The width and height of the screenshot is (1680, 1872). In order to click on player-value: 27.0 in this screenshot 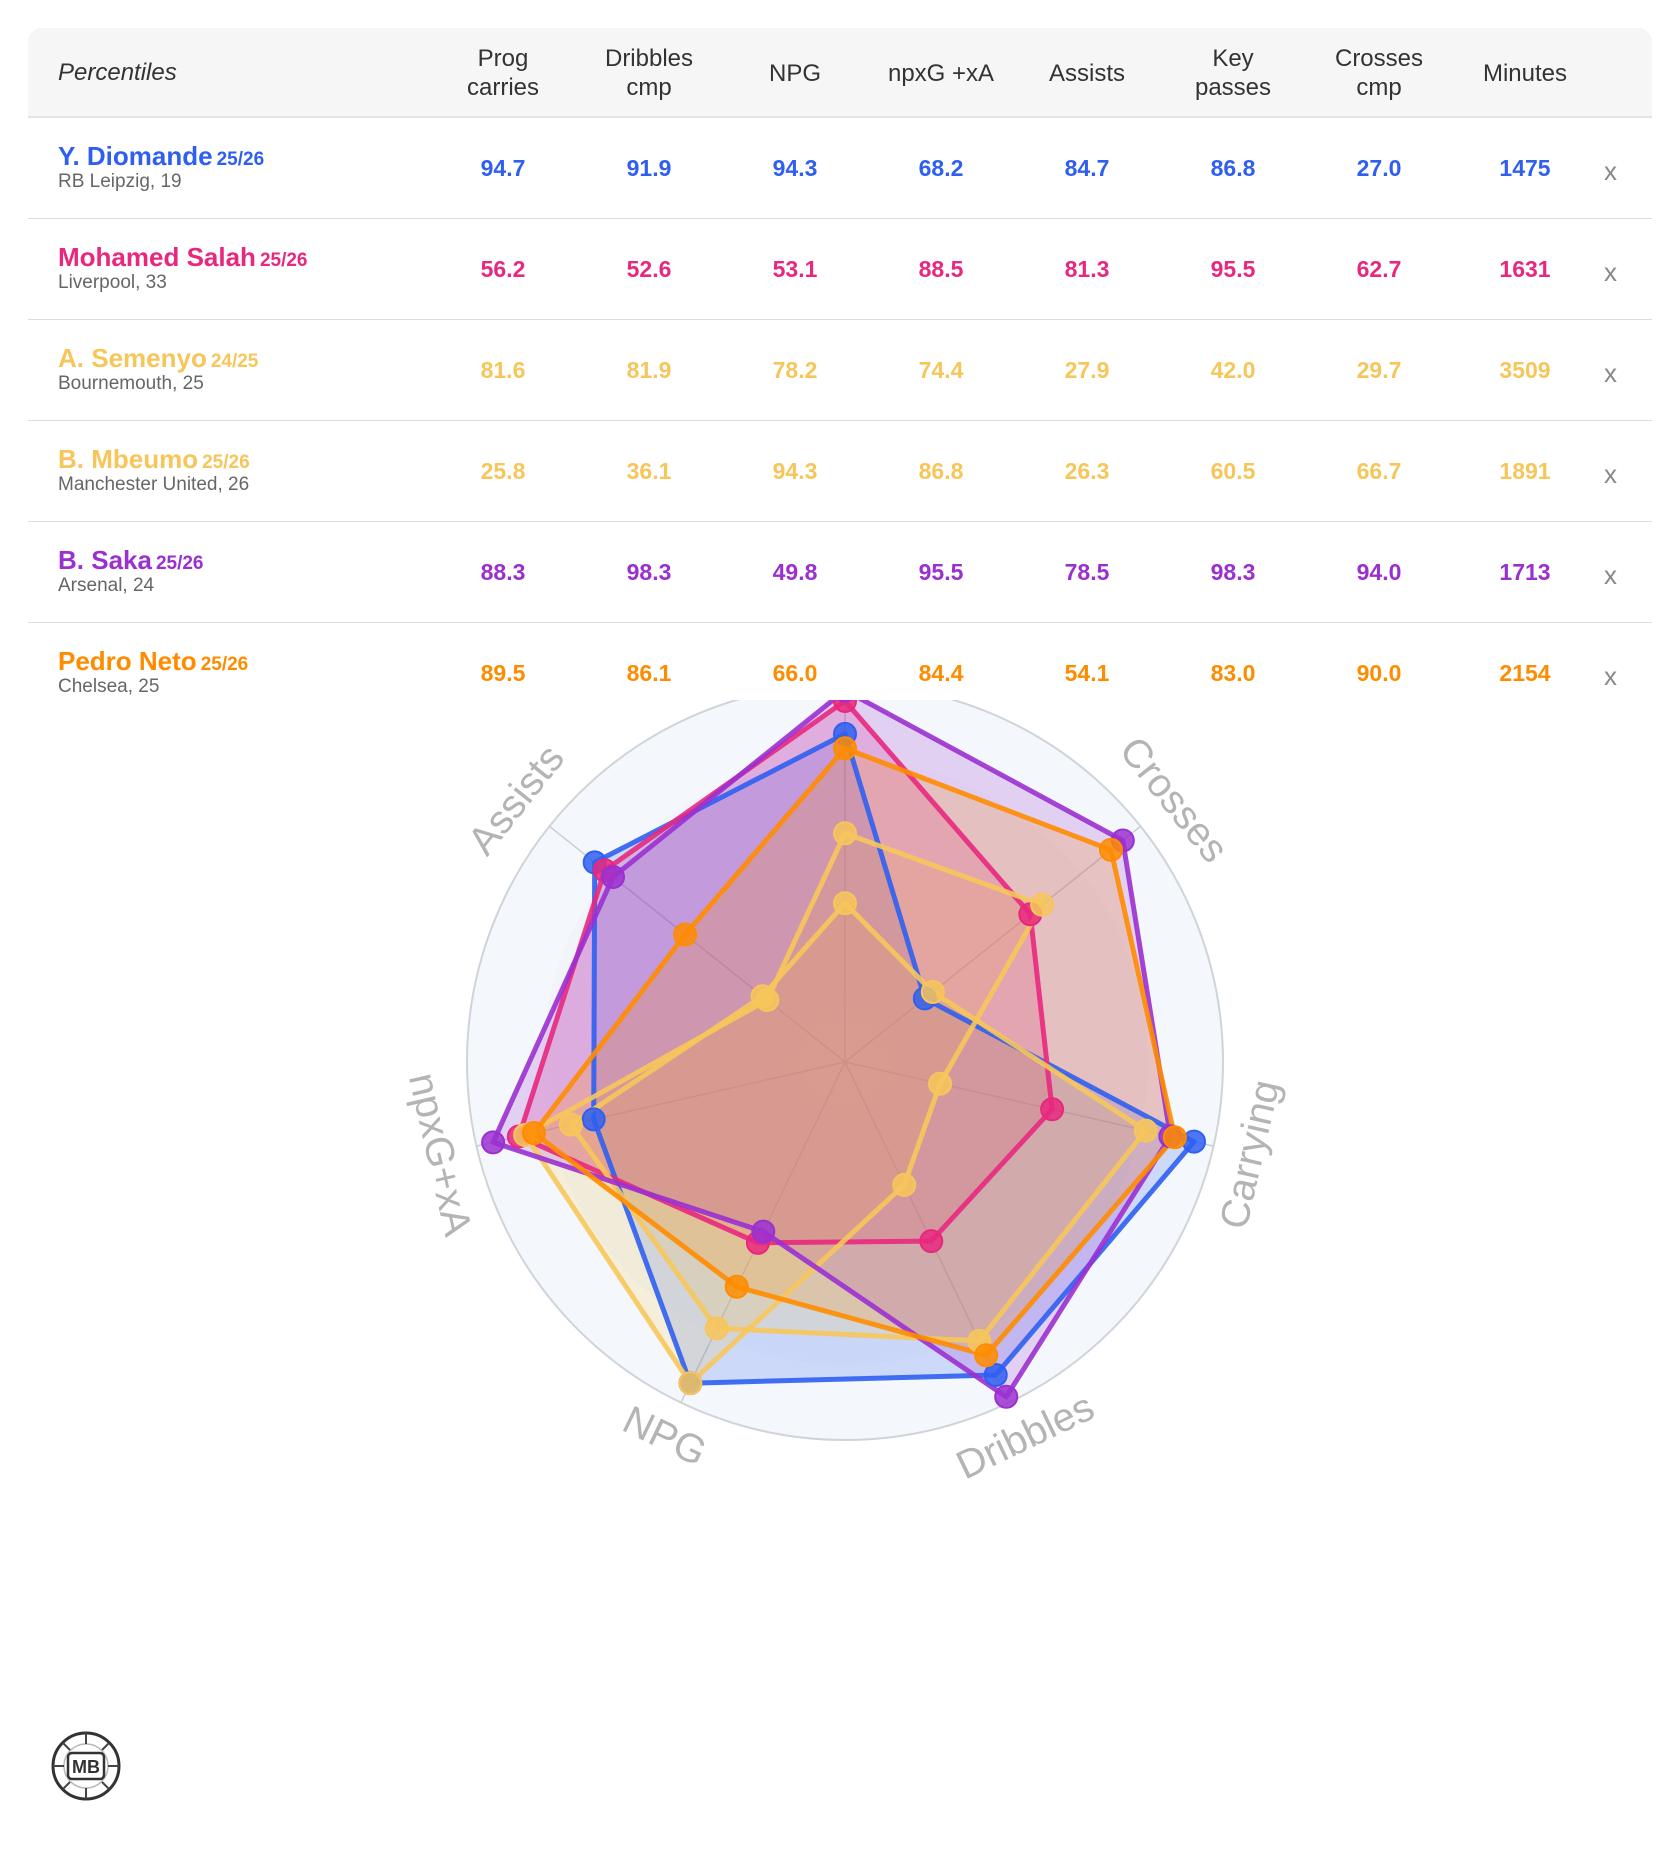, I will do `click(1379, 168)`.